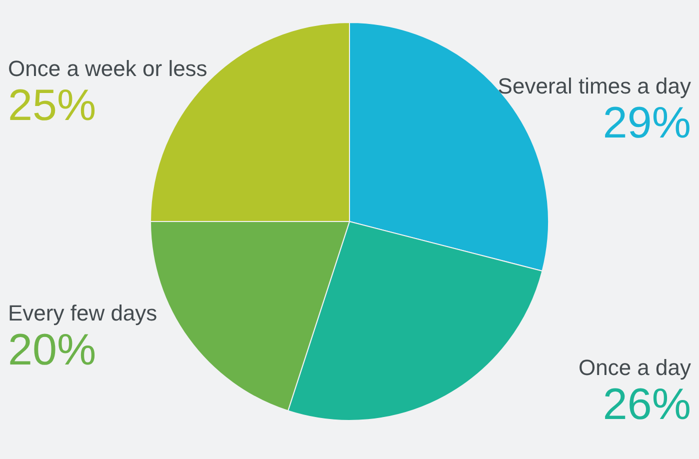  Describe the element at coordinates (594, 86) in the screenshot. I see `slice-label: Several times a day` at that location.